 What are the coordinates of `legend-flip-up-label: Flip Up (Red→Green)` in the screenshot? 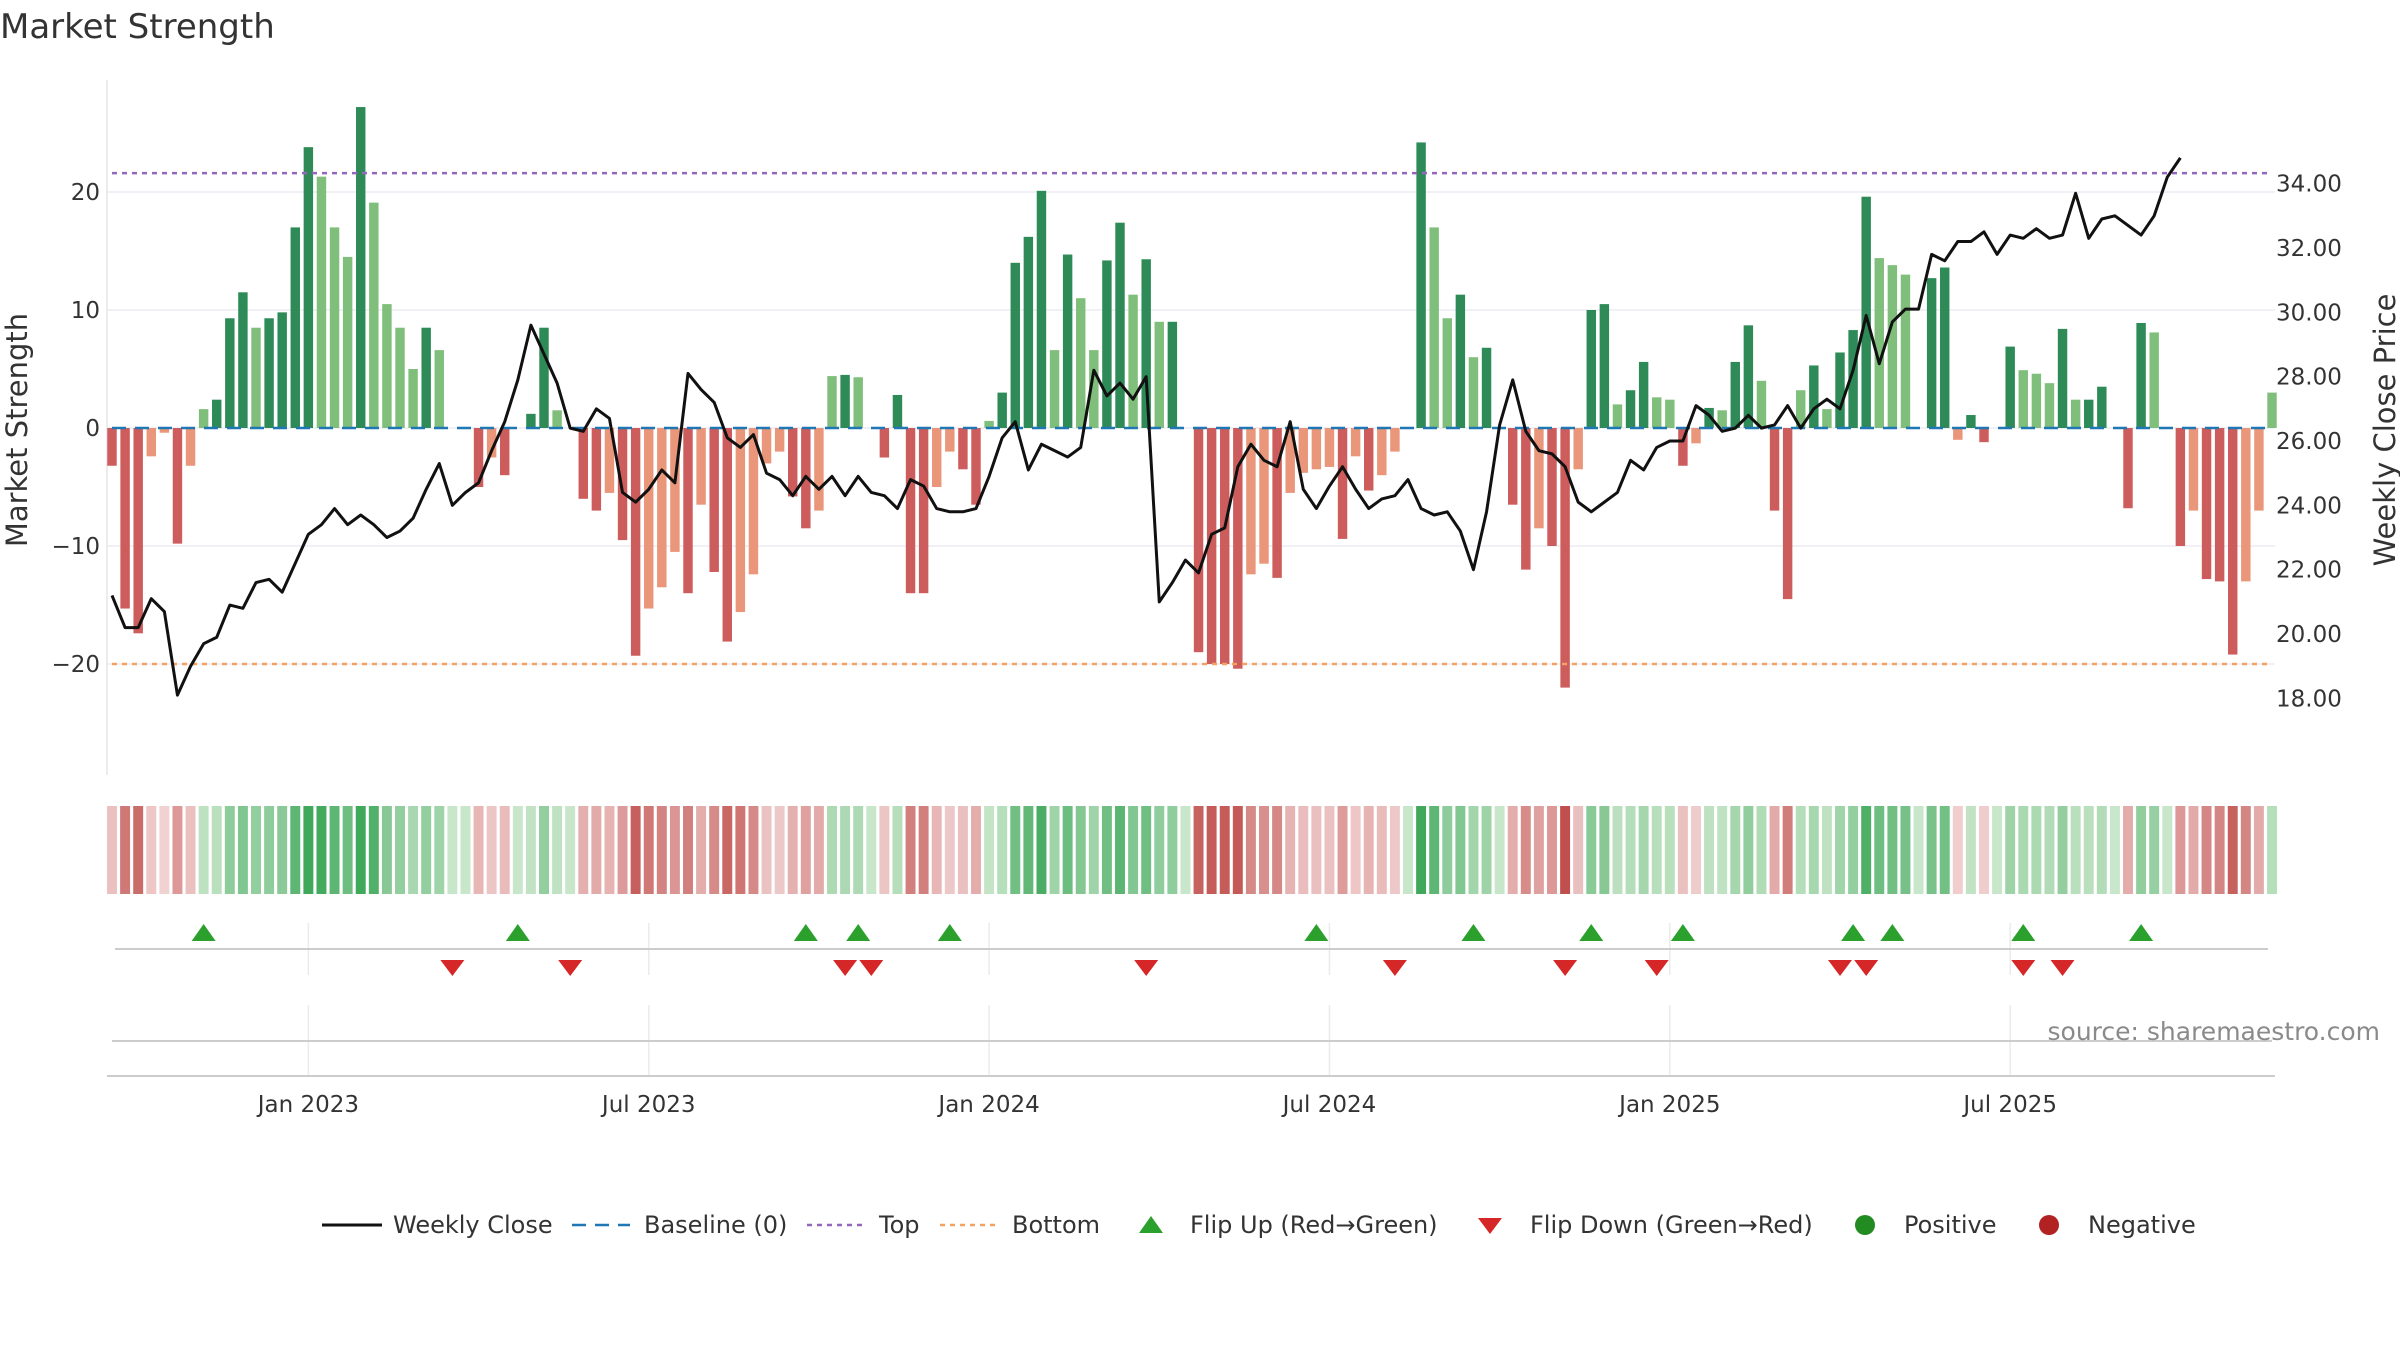 It's located at (1314, 1225).